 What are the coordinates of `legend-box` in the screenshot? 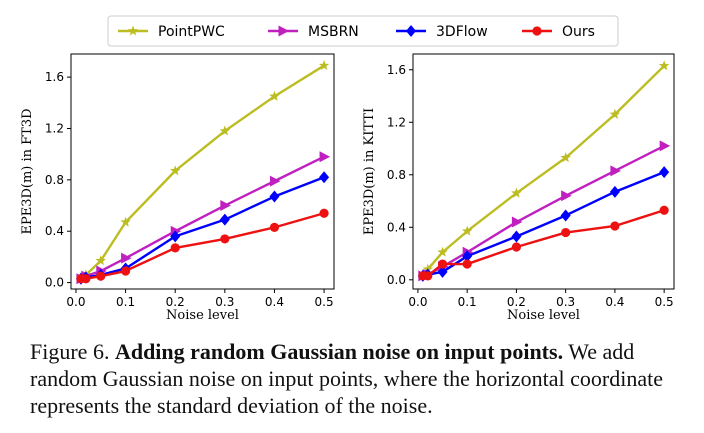 It's located at (363, 31).